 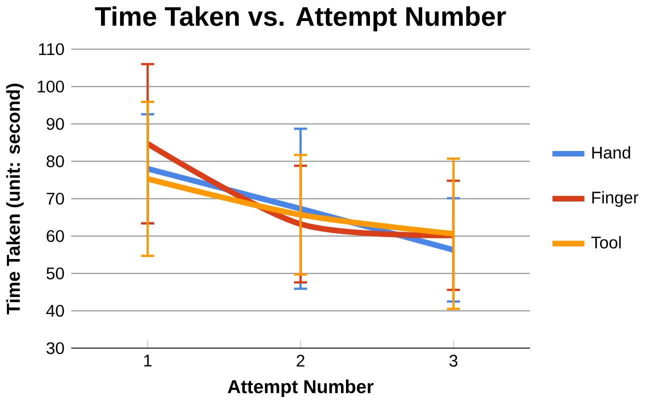 I want to click on y-tick-label: 60, so click(x=55, y=236).